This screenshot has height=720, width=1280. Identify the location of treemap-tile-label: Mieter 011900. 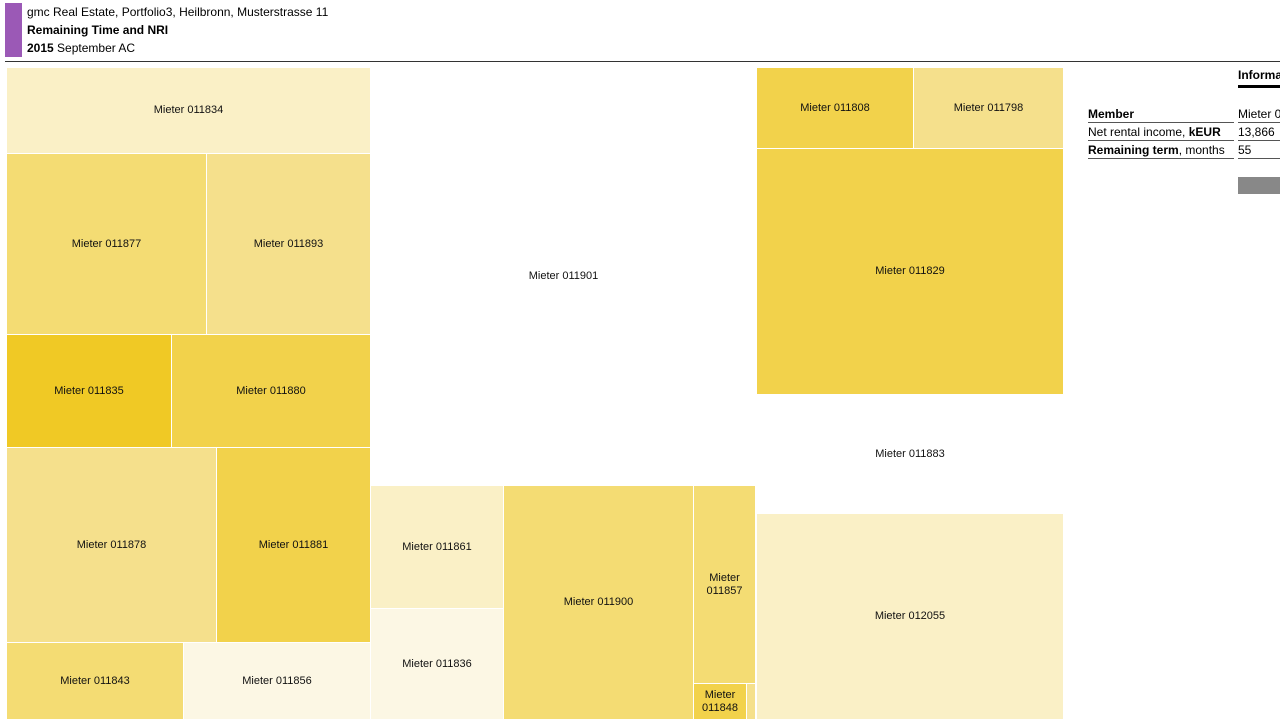
(598, 602).